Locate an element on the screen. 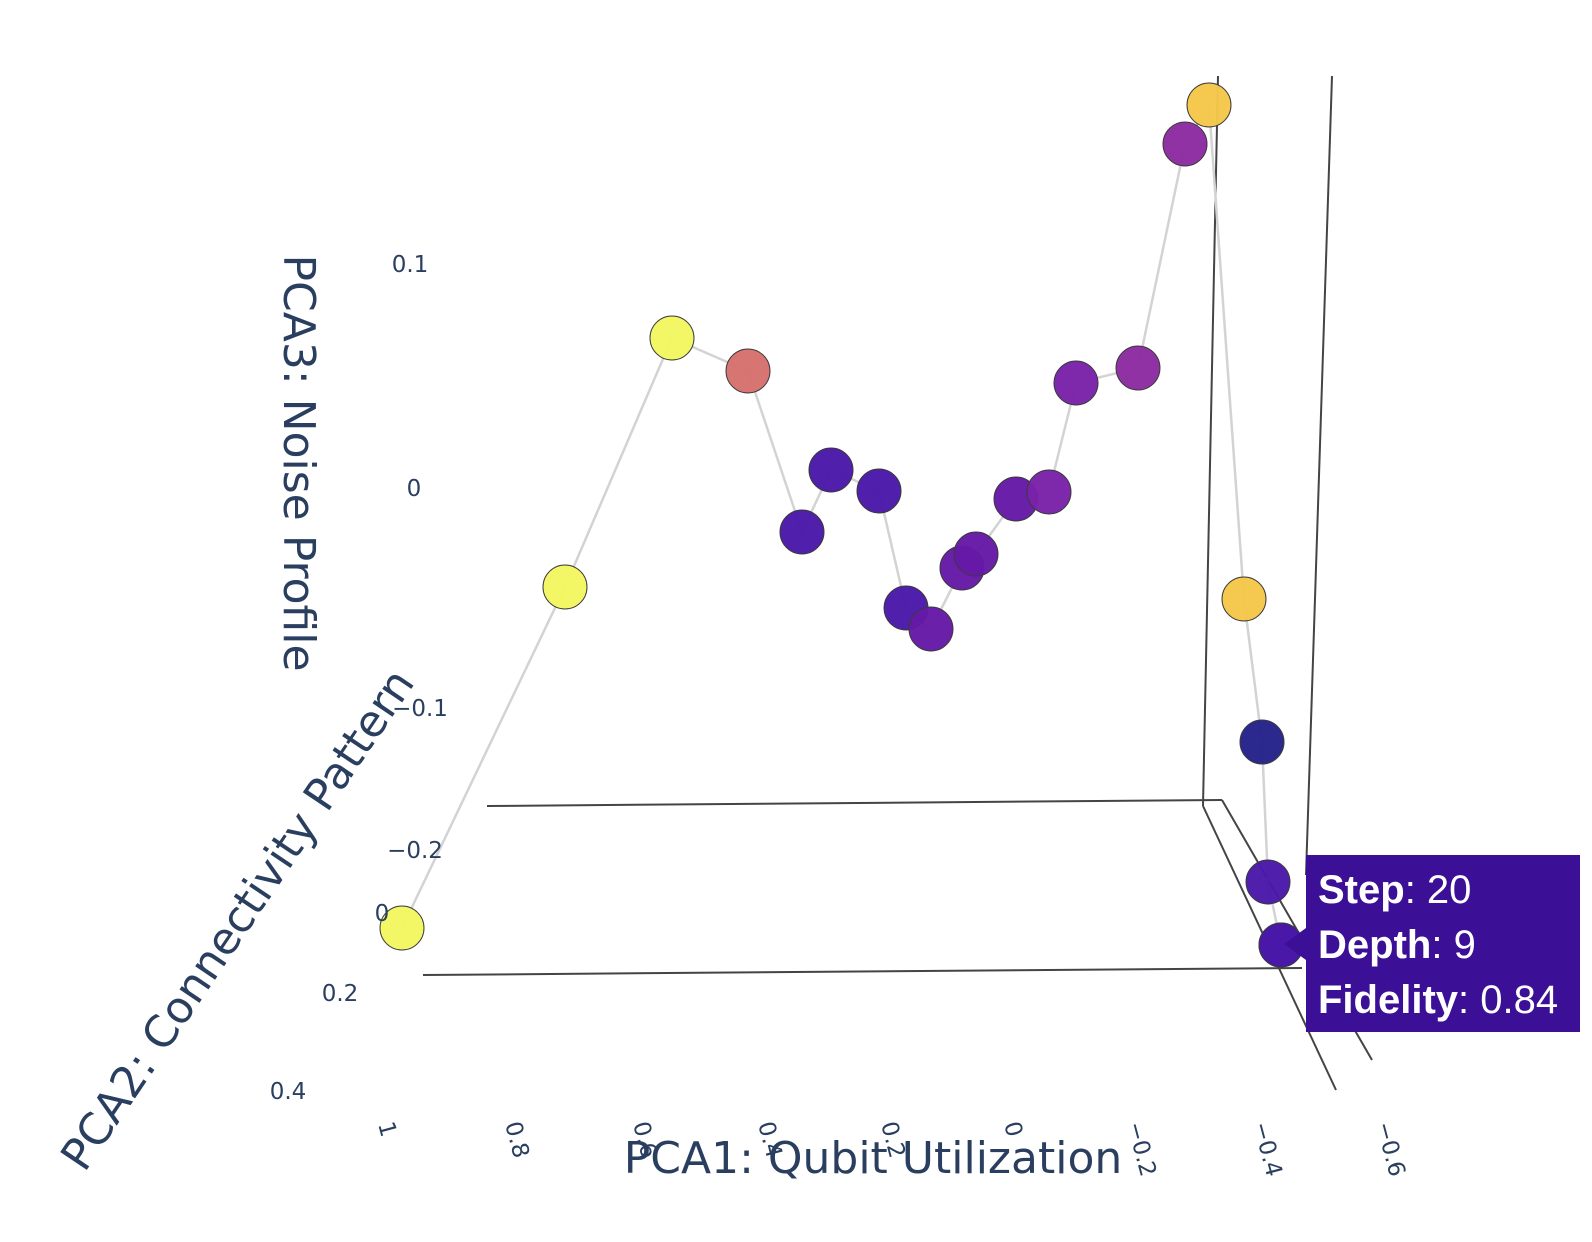 Image resolution: width=1592 pixels, height=1242 pixels. y-tick-label: 0.4 is located at coordinates (288, 1092).